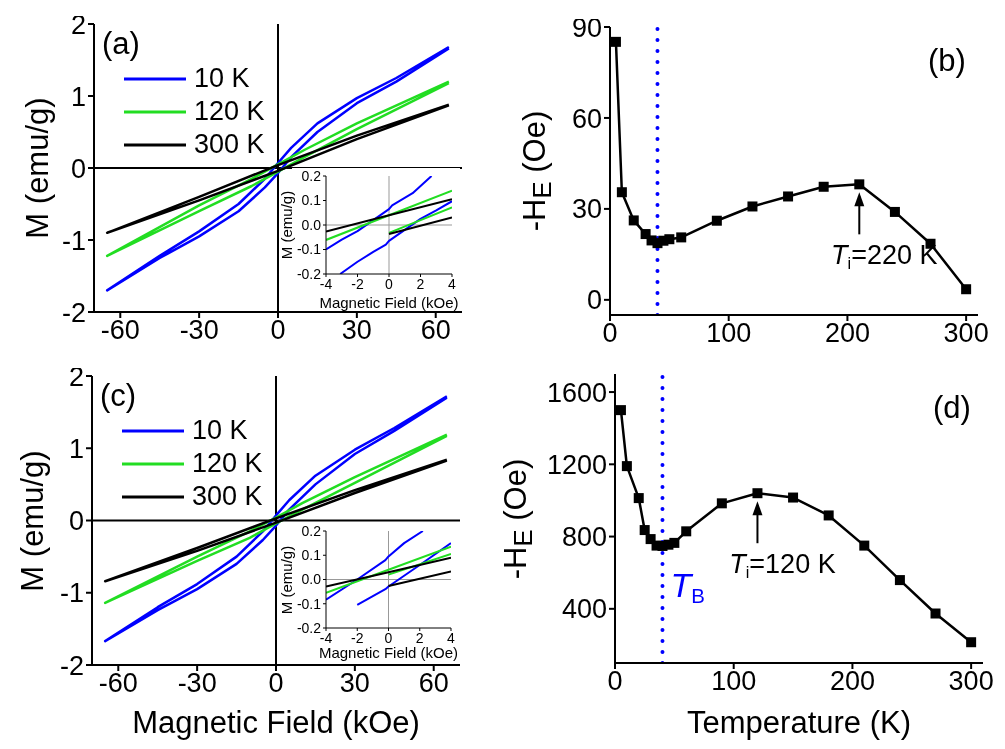 This screenshot has height=749, width=1005. I want to click on y-tick-label: 800, so click(584, 537).